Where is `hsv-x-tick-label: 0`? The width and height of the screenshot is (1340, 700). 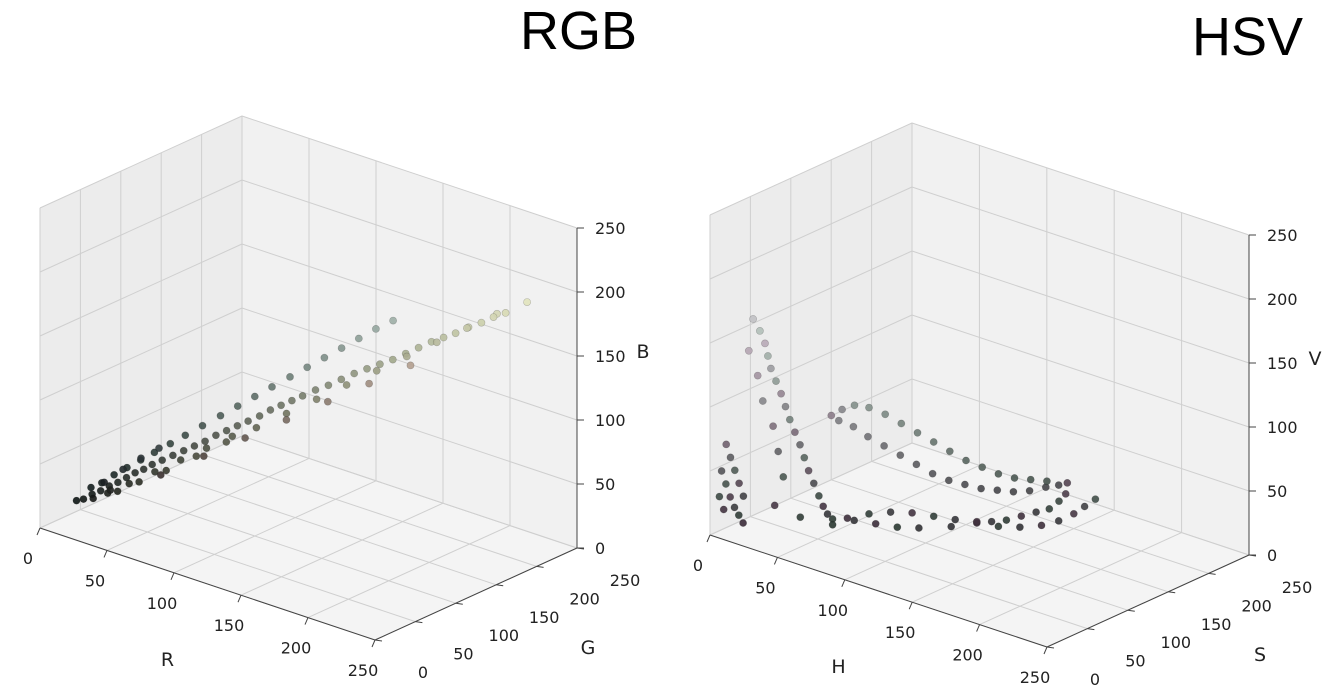 hsv-x-tick-label: 0 is located at coordinates (698, 565).